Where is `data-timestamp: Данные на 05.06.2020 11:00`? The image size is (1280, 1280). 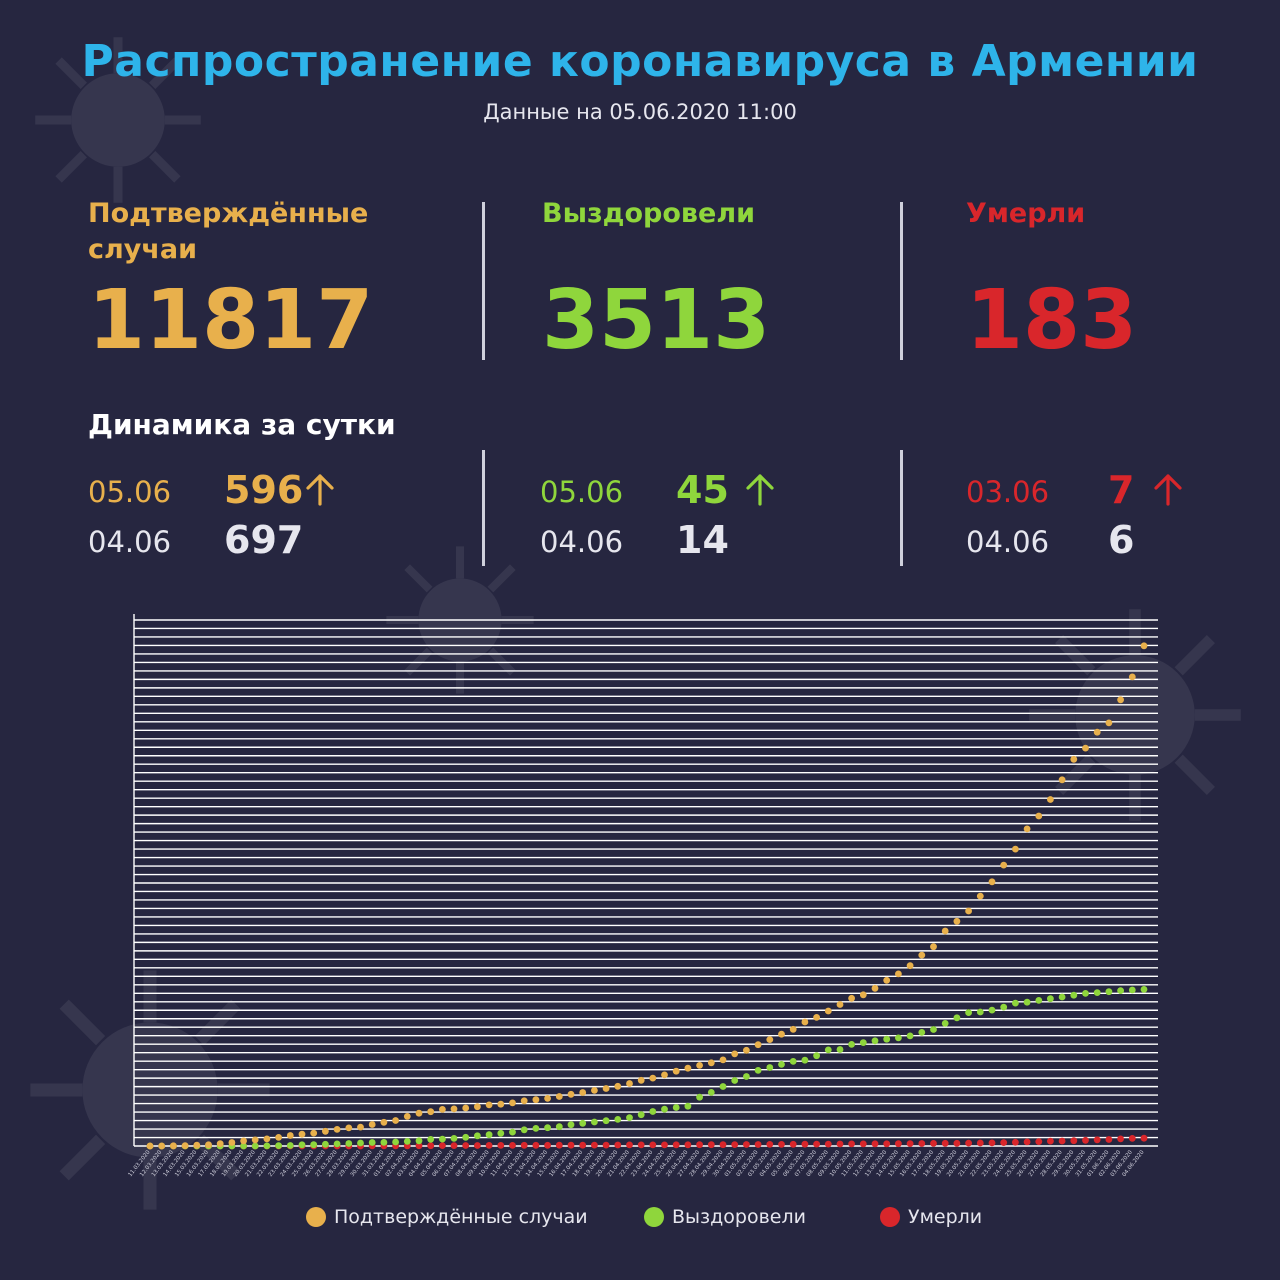 data-timestamp: Данные на 05.06.2020 11:00 is located at coordinates (640, 112).